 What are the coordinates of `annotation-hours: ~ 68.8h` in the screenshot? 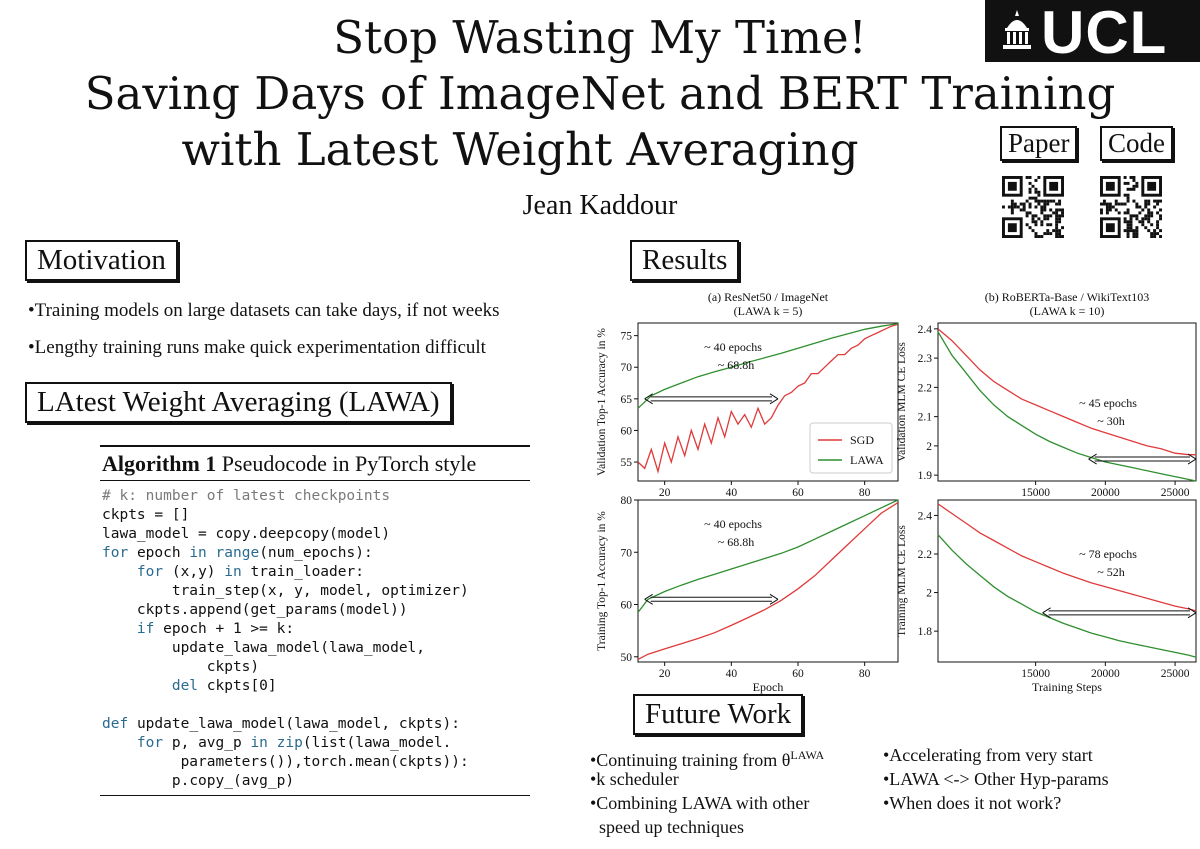 It's located at (736, 365).